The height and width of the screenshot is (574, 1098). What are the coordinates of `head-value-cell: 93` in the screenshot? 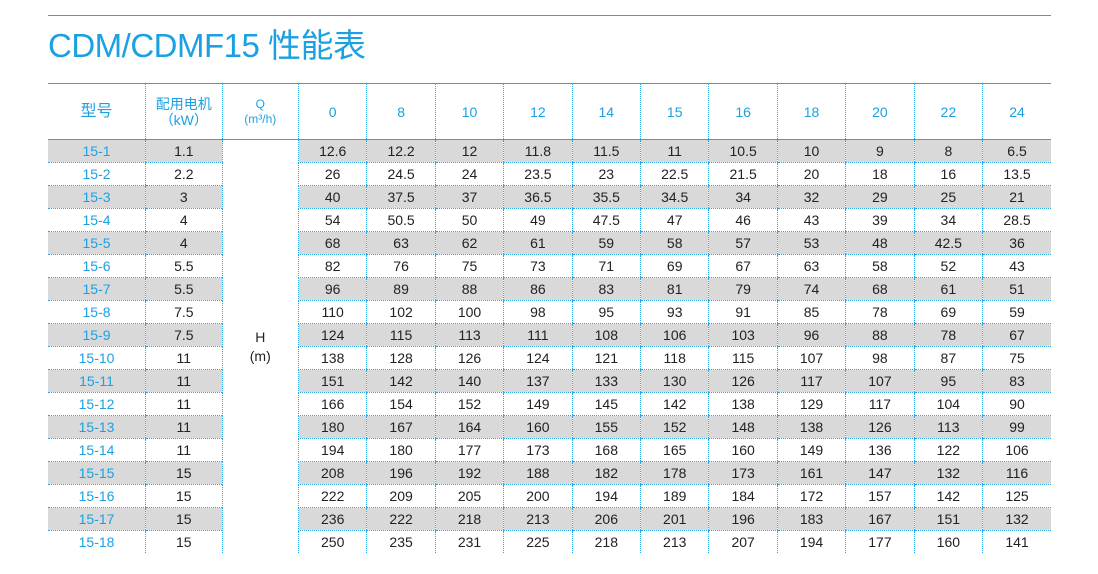 It's located at (674, 312).